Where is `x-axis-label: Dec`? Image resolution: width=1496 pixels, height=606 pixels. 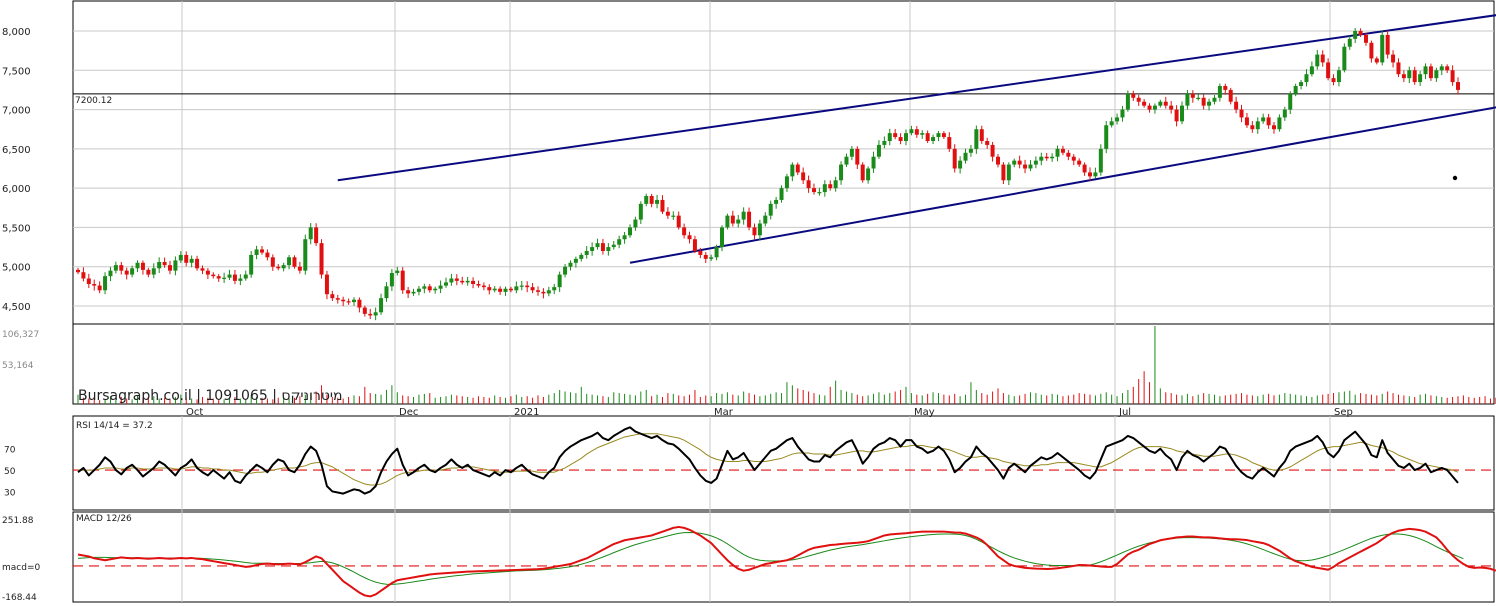
x-axis-label: Dec is located at coordinates (408, 412).